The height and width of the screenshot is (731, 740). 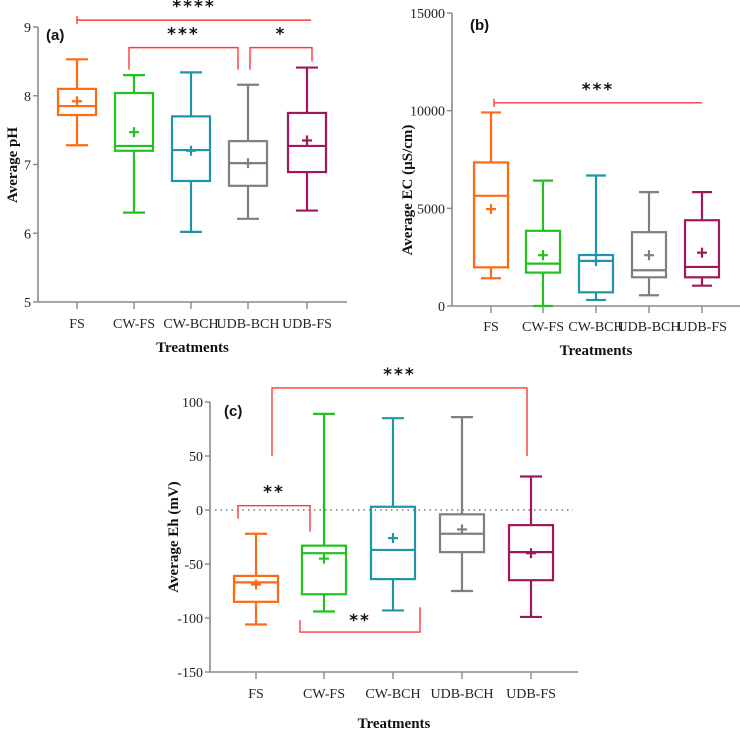 What do you see at coordinates (192, 403) in the screenshot?
I see `y-tick-label: 100` at bounding box center [192, 403].